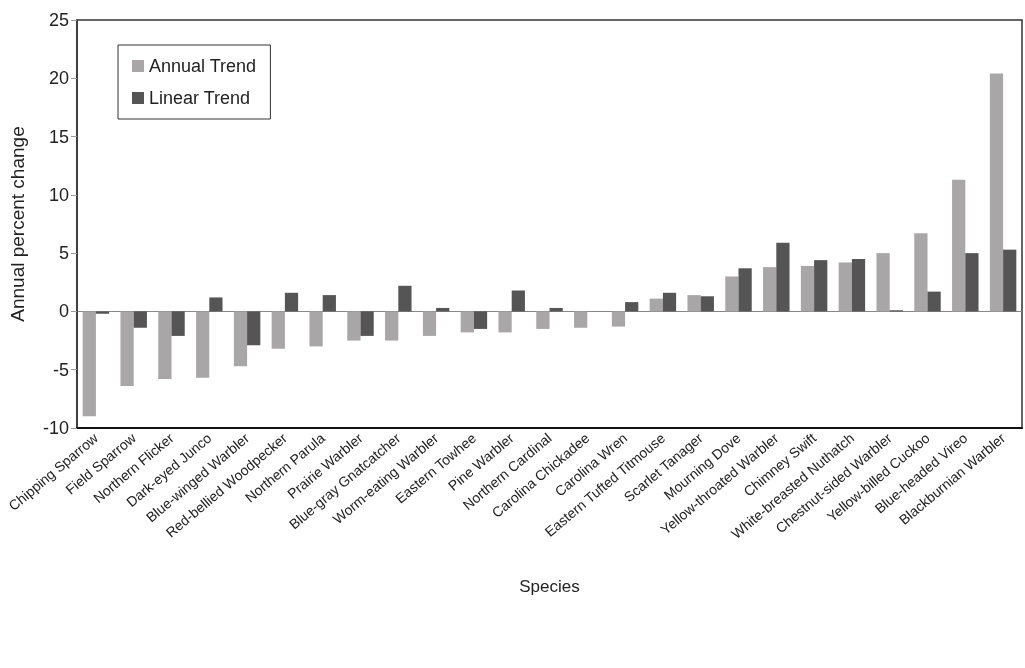 The width and height of the screenshot is (1025, 668). What do you see at coordinates (58, 20) in the screenshot?
I see `y-tick-label: 25` at bounding box center [58, 20].